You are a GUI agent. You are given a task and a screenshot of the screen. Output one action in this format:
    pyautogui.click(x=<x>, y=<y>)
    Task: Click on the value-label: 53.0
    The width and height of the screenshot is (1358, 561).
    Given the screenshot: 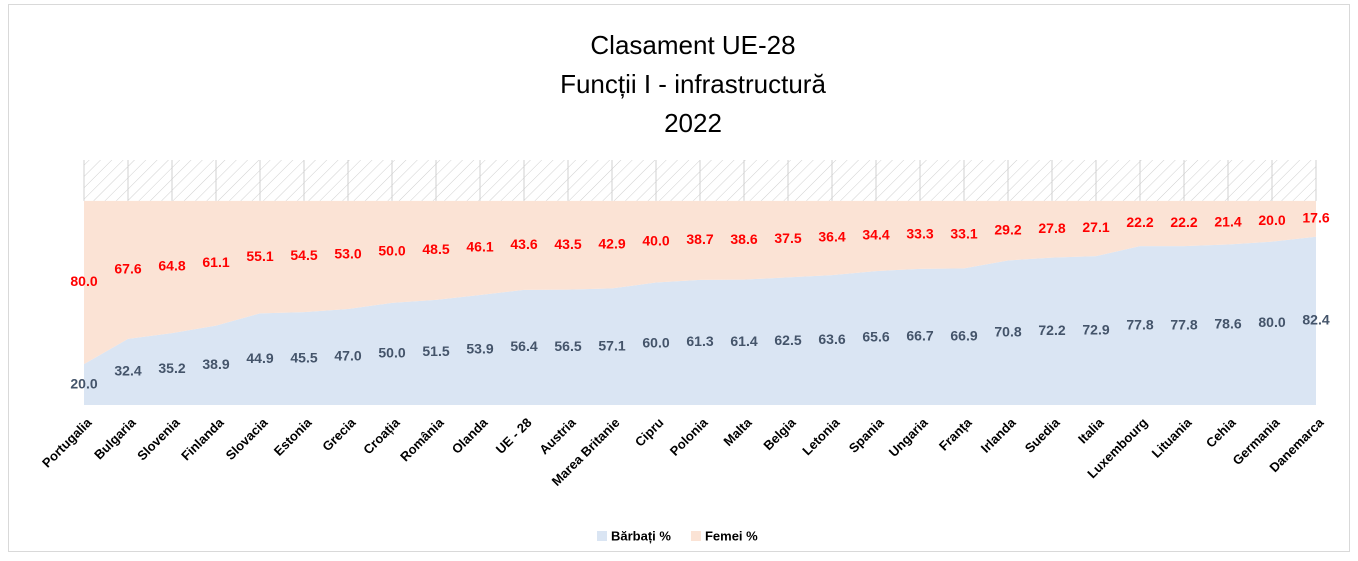 What is the action you would take?
    pyautogui.click(x=347, y=254)
    